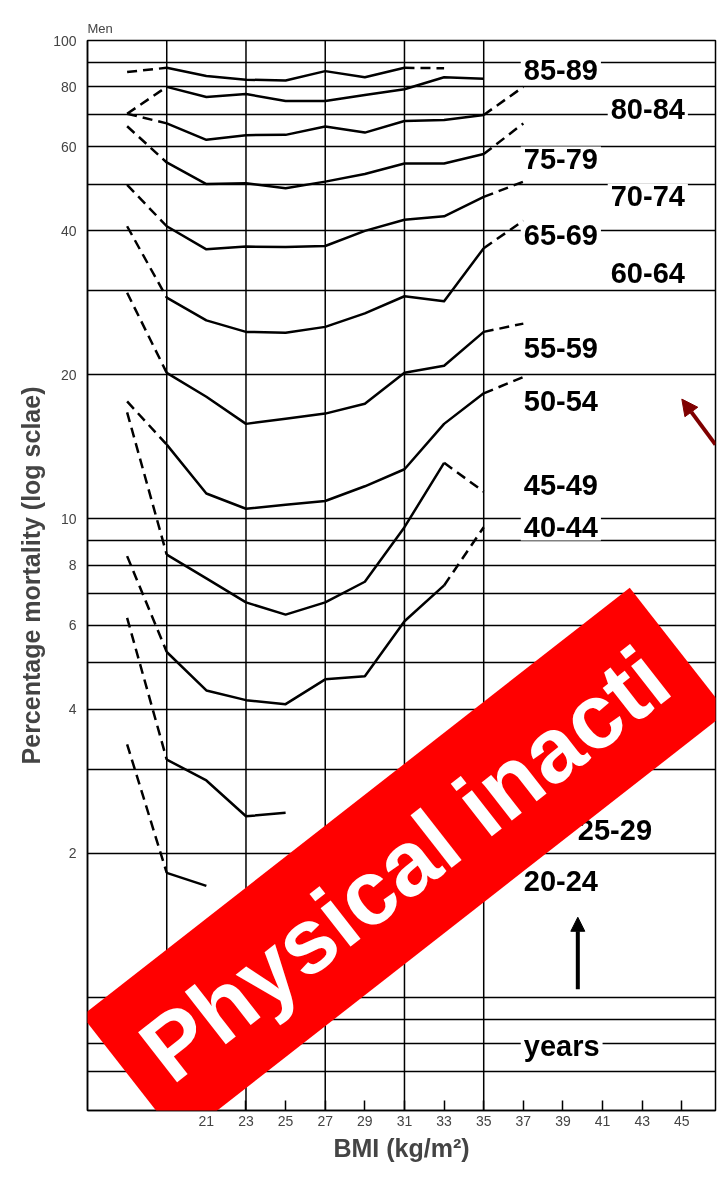 Image resolution: width=719 pixels, height=1192 pixels. Describe the element at coordinates (602, 1120) in the screenshot. I see `x-tick-label: 41` at that location.